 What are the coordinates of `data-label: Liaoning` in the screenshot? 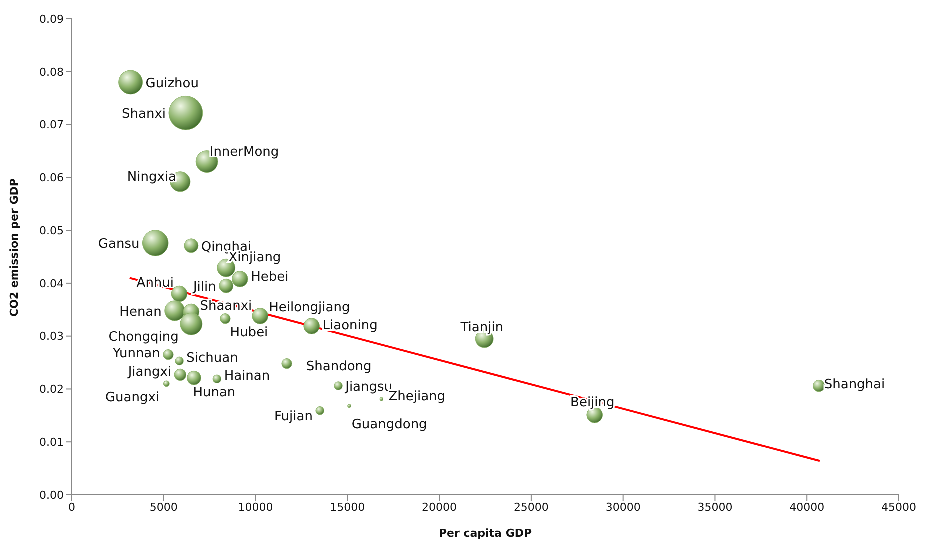 It's located at (350, 326).